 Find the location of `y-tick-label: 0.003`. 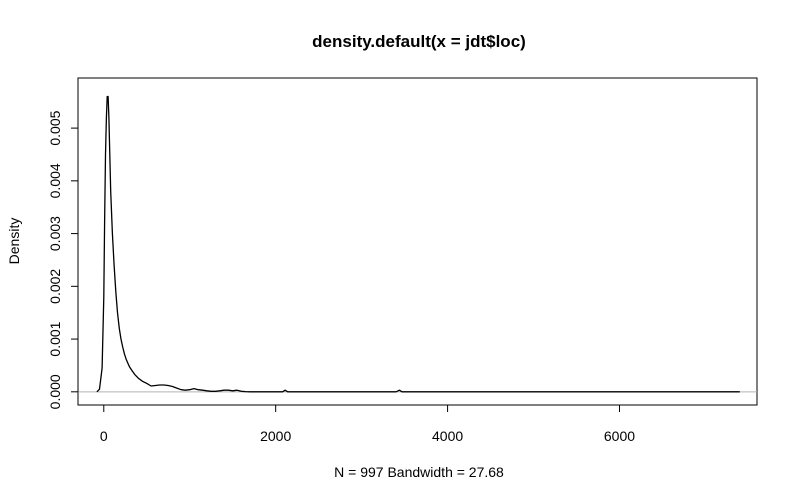

y-tick-label: 0.003 is located at coordinates (55, 233).